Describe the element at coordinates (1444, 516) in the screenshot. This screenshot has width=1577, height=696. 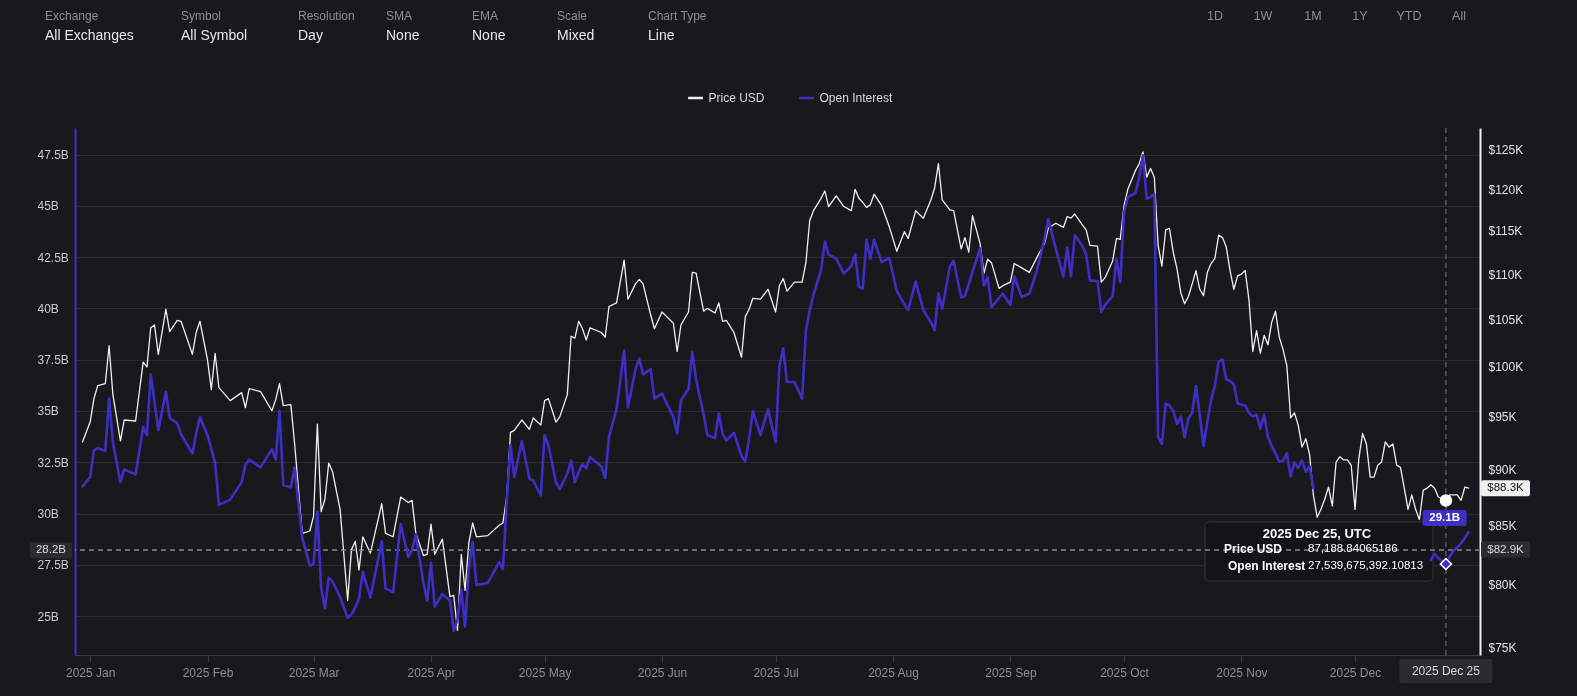
I see `data-label: 29.1B` at that location.